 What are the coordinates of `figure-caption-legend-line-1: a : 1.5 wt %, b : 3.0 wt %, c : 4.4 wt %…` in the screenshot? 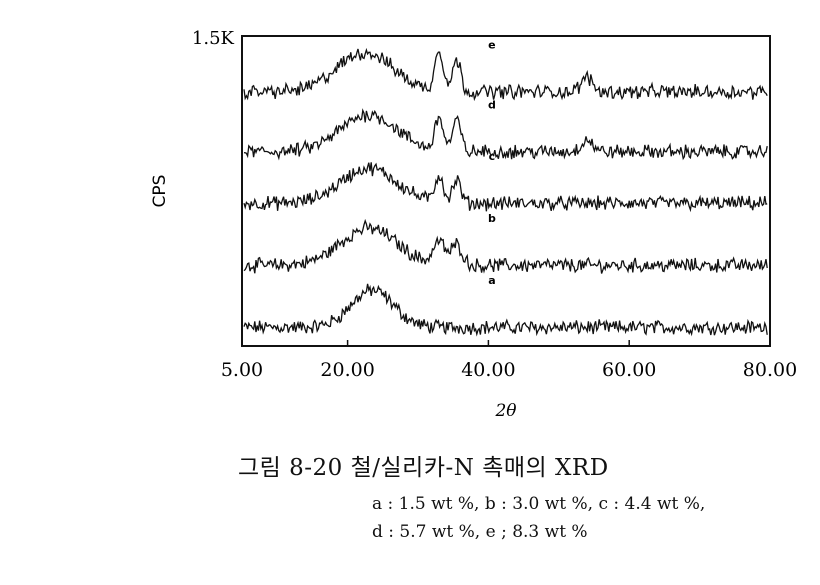 It's located at (539, 504).